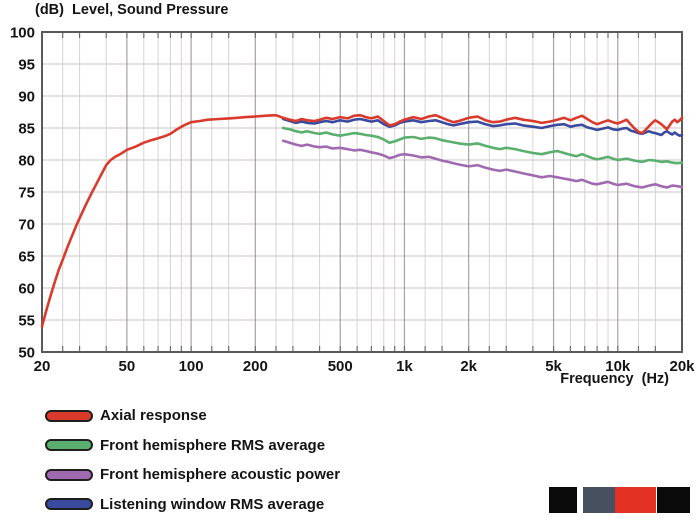  Describe the element at coordinates (553, 366) in the screenshot. I see `svg-text: 5k` at that location.